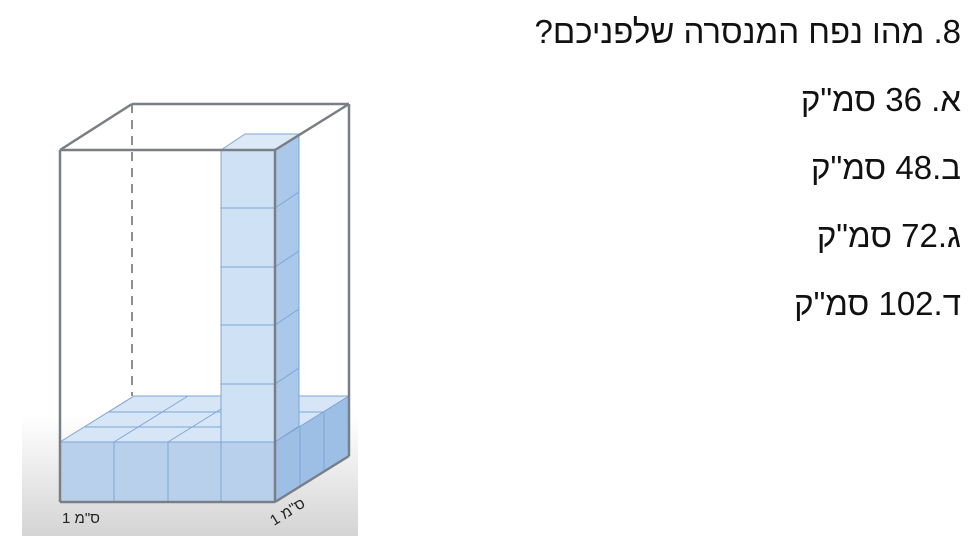 Image resolution: width=977 pixels, height=552 pixels. What do you see at coordinates (81, 518) in the screenshot?
I see `bottom-unit-label: 1 ס"מ` at bounding box center [81, 518].